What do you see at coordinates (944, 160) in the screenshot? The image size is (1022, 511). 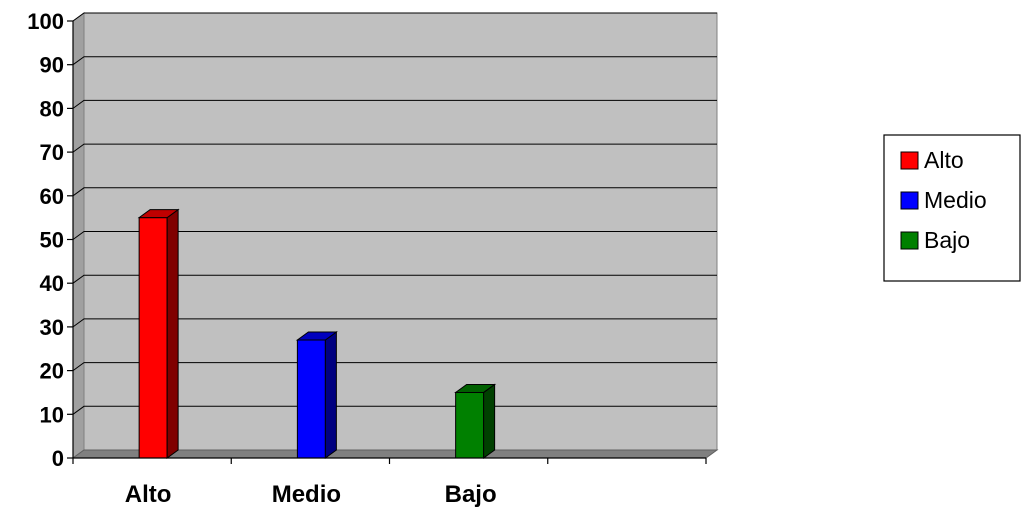 I see `legend-label: Alto` at bounding box center [944, 160].